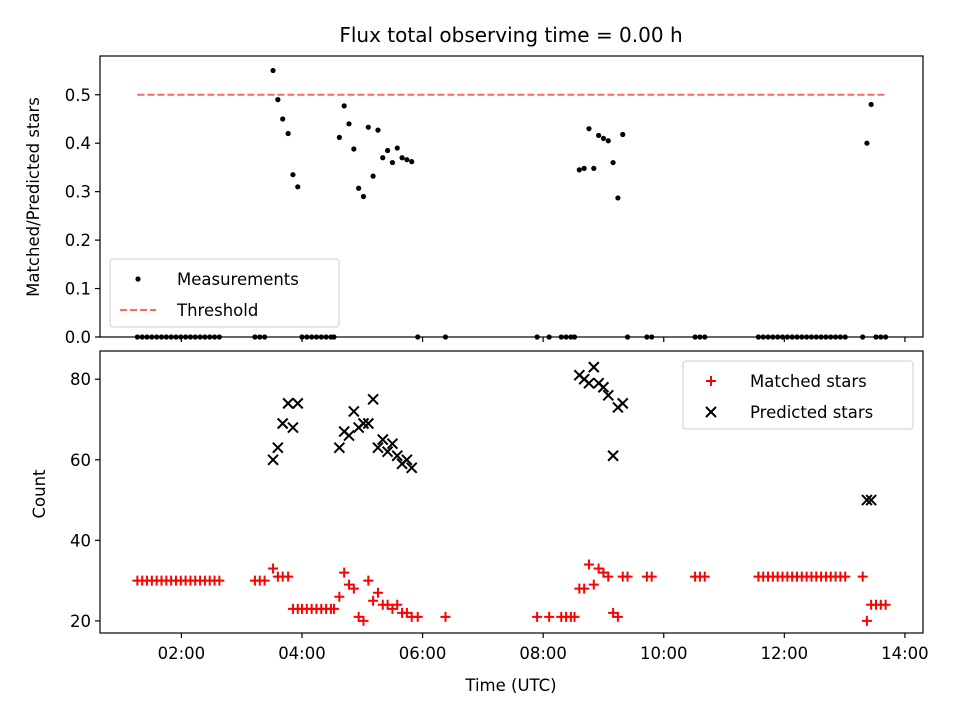 This screenshot has width=960, height=720. Describe the element at coordinates (785, 653) in the screenshot. I see `x-tick-label: 12:00` at that location.